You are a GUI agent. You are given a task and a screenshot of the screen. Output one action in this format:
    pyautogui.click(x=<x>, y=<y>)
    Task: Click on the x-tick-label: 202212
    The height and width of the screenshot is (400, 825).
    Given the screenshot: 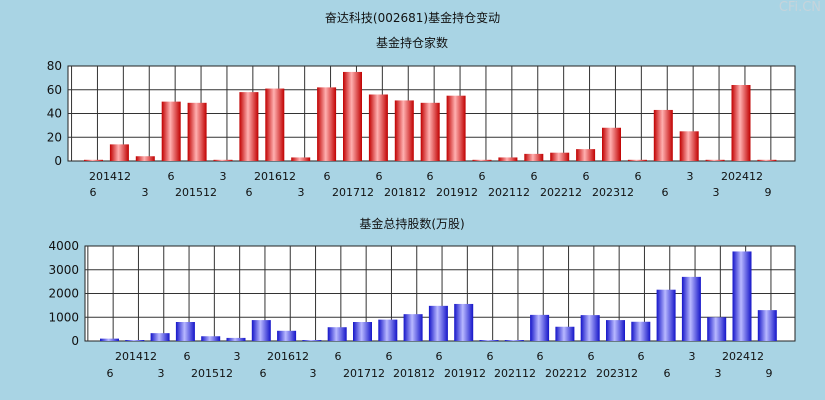 What is the action you would take?
    pyautogui.click(x=566, y=373)
    